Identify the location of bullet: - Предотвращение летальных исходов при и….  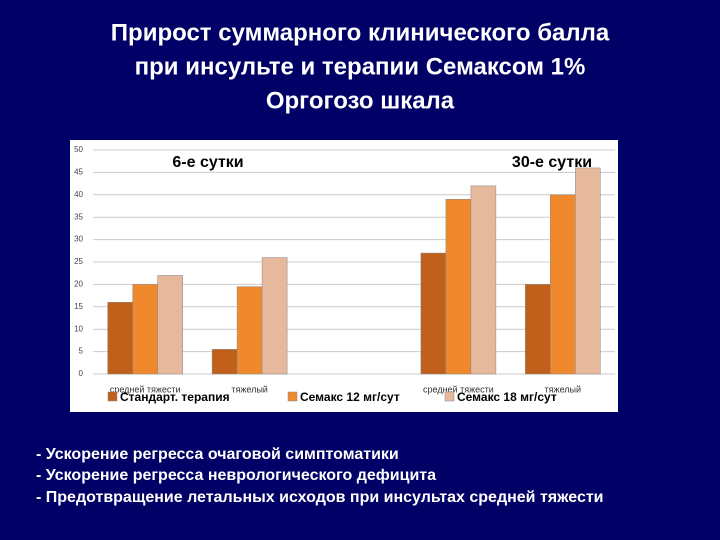
(320, 497).